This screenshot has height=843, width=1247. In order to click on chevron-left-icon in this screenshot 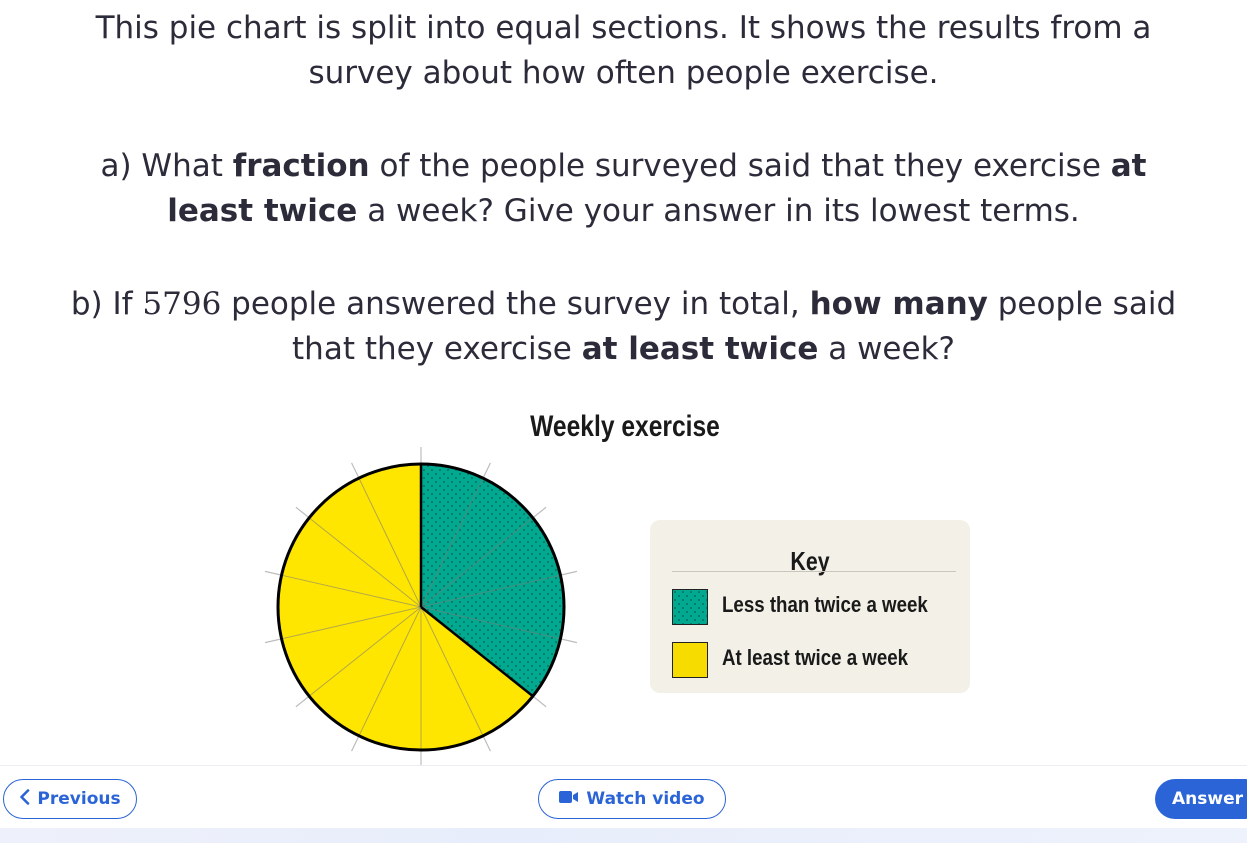, I will do `click(24, 799)`.